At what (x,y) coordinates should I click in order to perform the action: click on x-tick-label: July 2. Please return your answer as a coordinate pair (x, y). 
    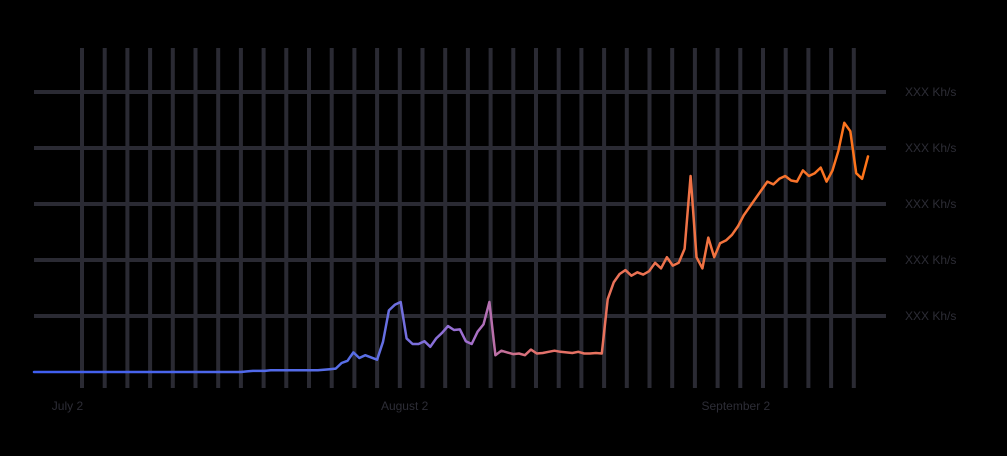
    Looking at the image, I should click on (68, 406).